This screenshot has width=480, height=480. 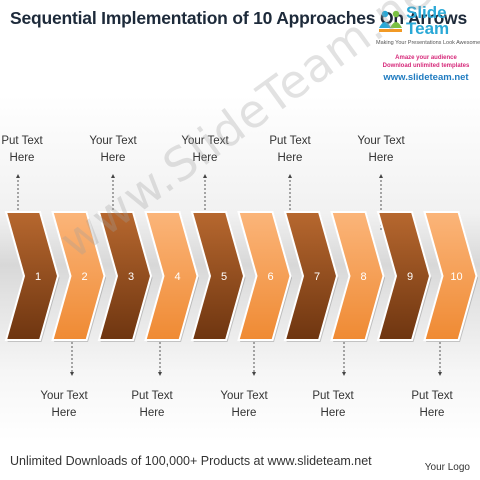 I want to click on chevron-number: 9, so click(x=410, y=277).